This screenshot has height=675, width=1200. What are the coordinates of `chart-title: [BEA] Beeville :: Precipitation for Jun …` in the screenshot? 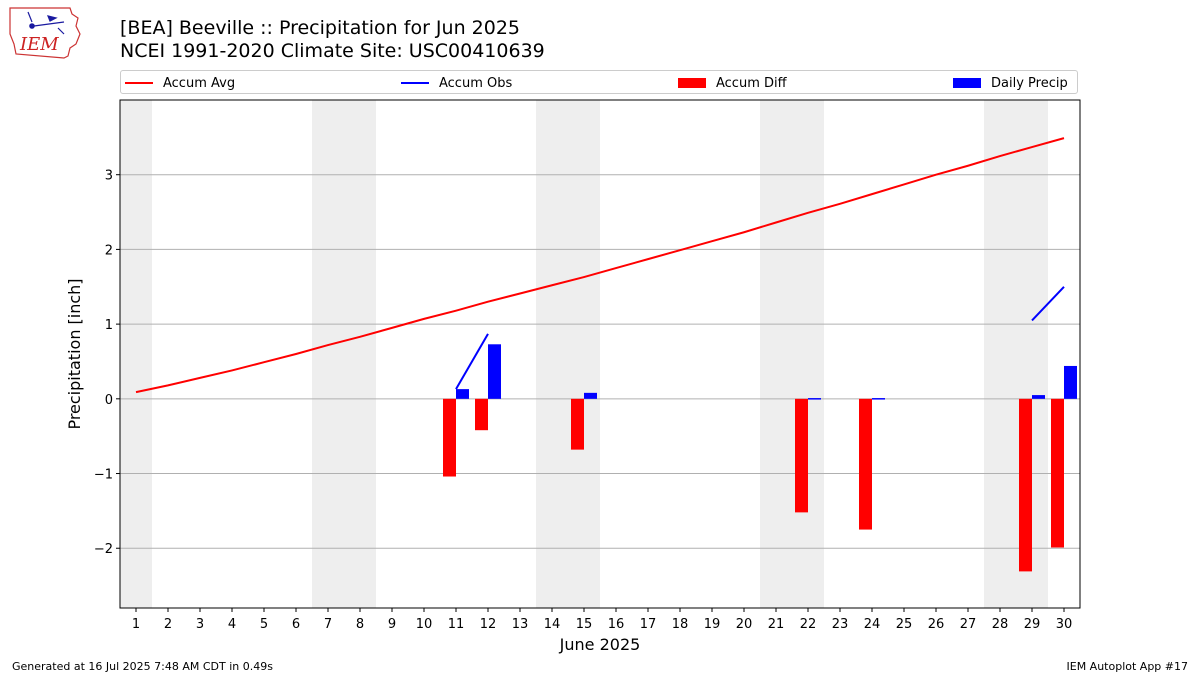 It's located at (320, 28).